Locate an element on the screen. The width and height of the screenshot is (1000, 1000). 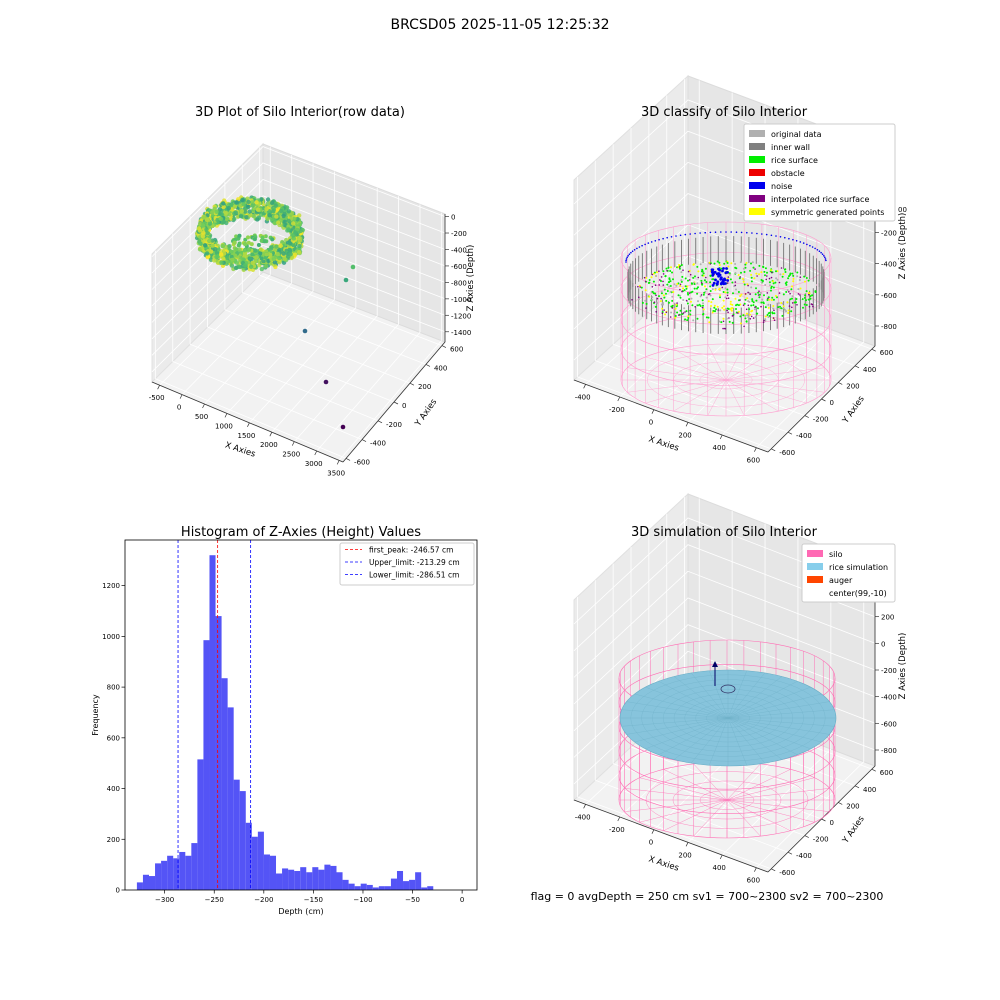
legend-label: symmetric generated points is located at coordinates (827, 212).